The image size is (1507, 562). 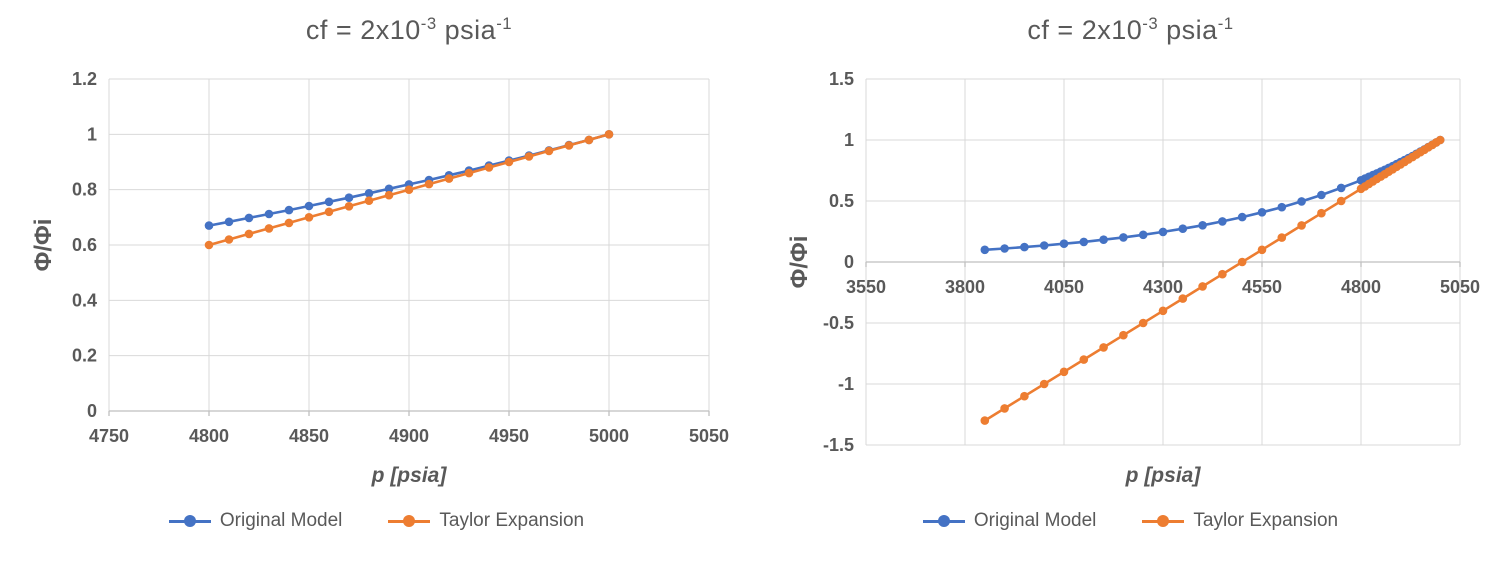 I want to click on svg-text: 0.6, so click(x=84, y=245).